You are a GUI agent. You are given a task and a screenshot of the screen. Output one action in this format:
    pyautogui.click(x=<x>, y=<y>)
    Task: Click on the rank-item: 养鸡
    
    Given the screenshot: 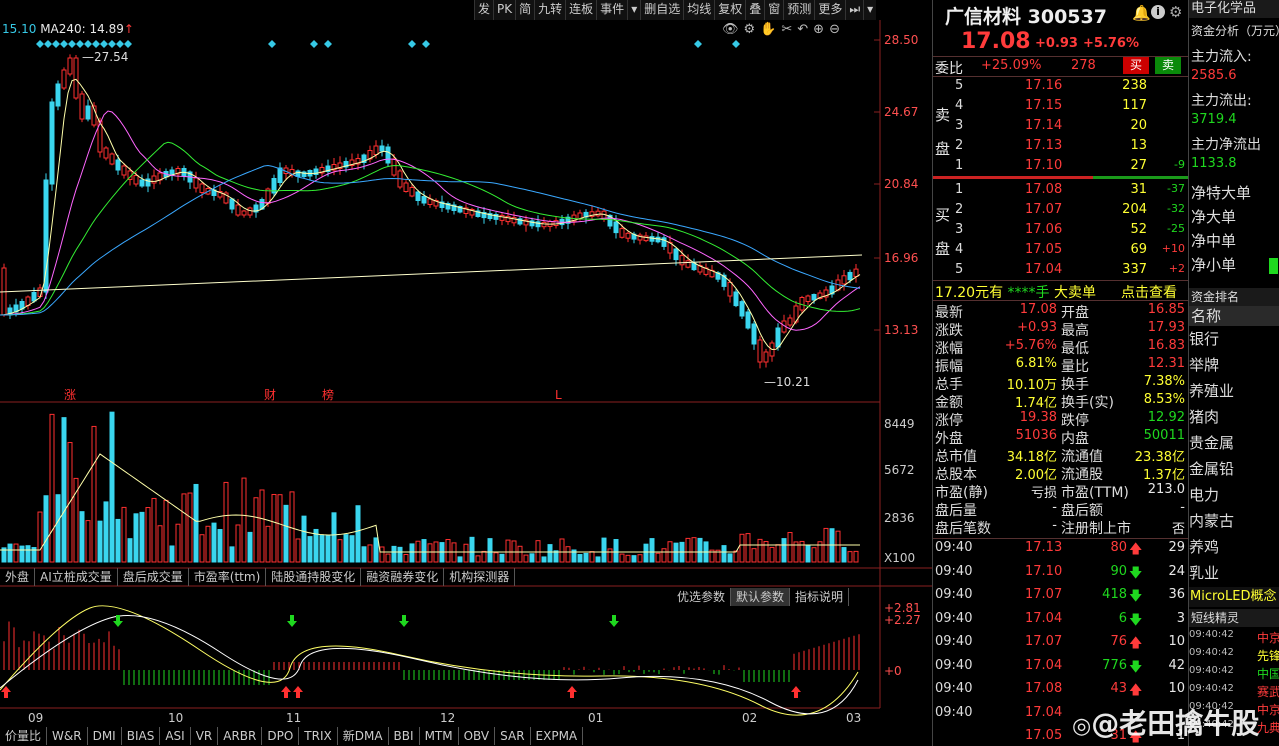 What is the action you would take?
    pyautogui.click(x=1204, y=547)
    